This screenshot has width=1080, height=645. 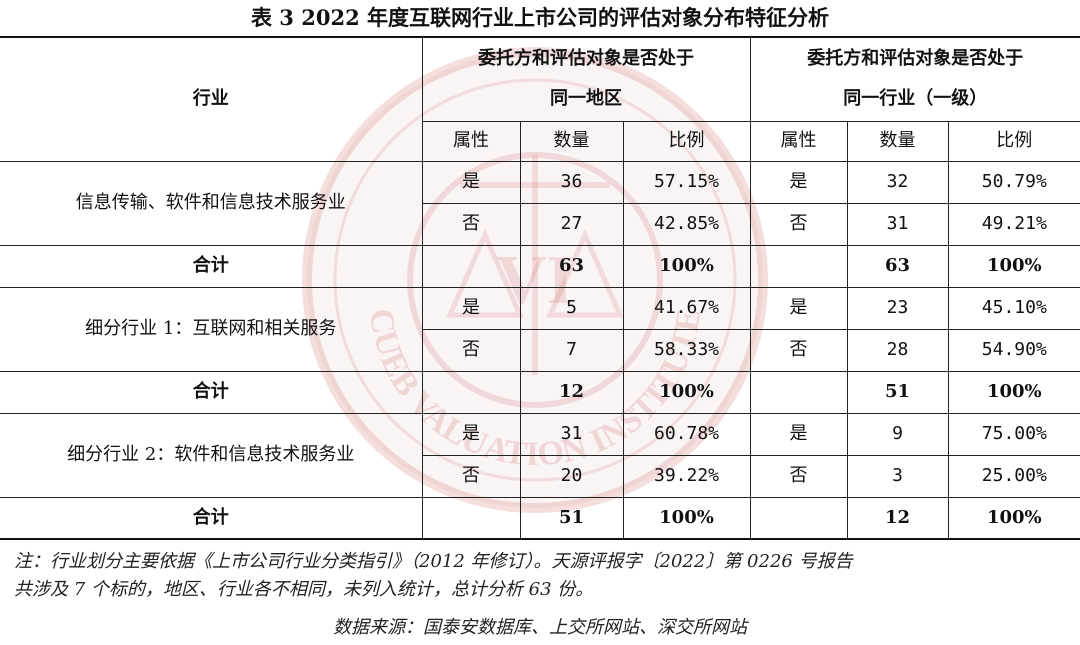 I want to click on region-total-count: 51, so click(x=571, y=518).